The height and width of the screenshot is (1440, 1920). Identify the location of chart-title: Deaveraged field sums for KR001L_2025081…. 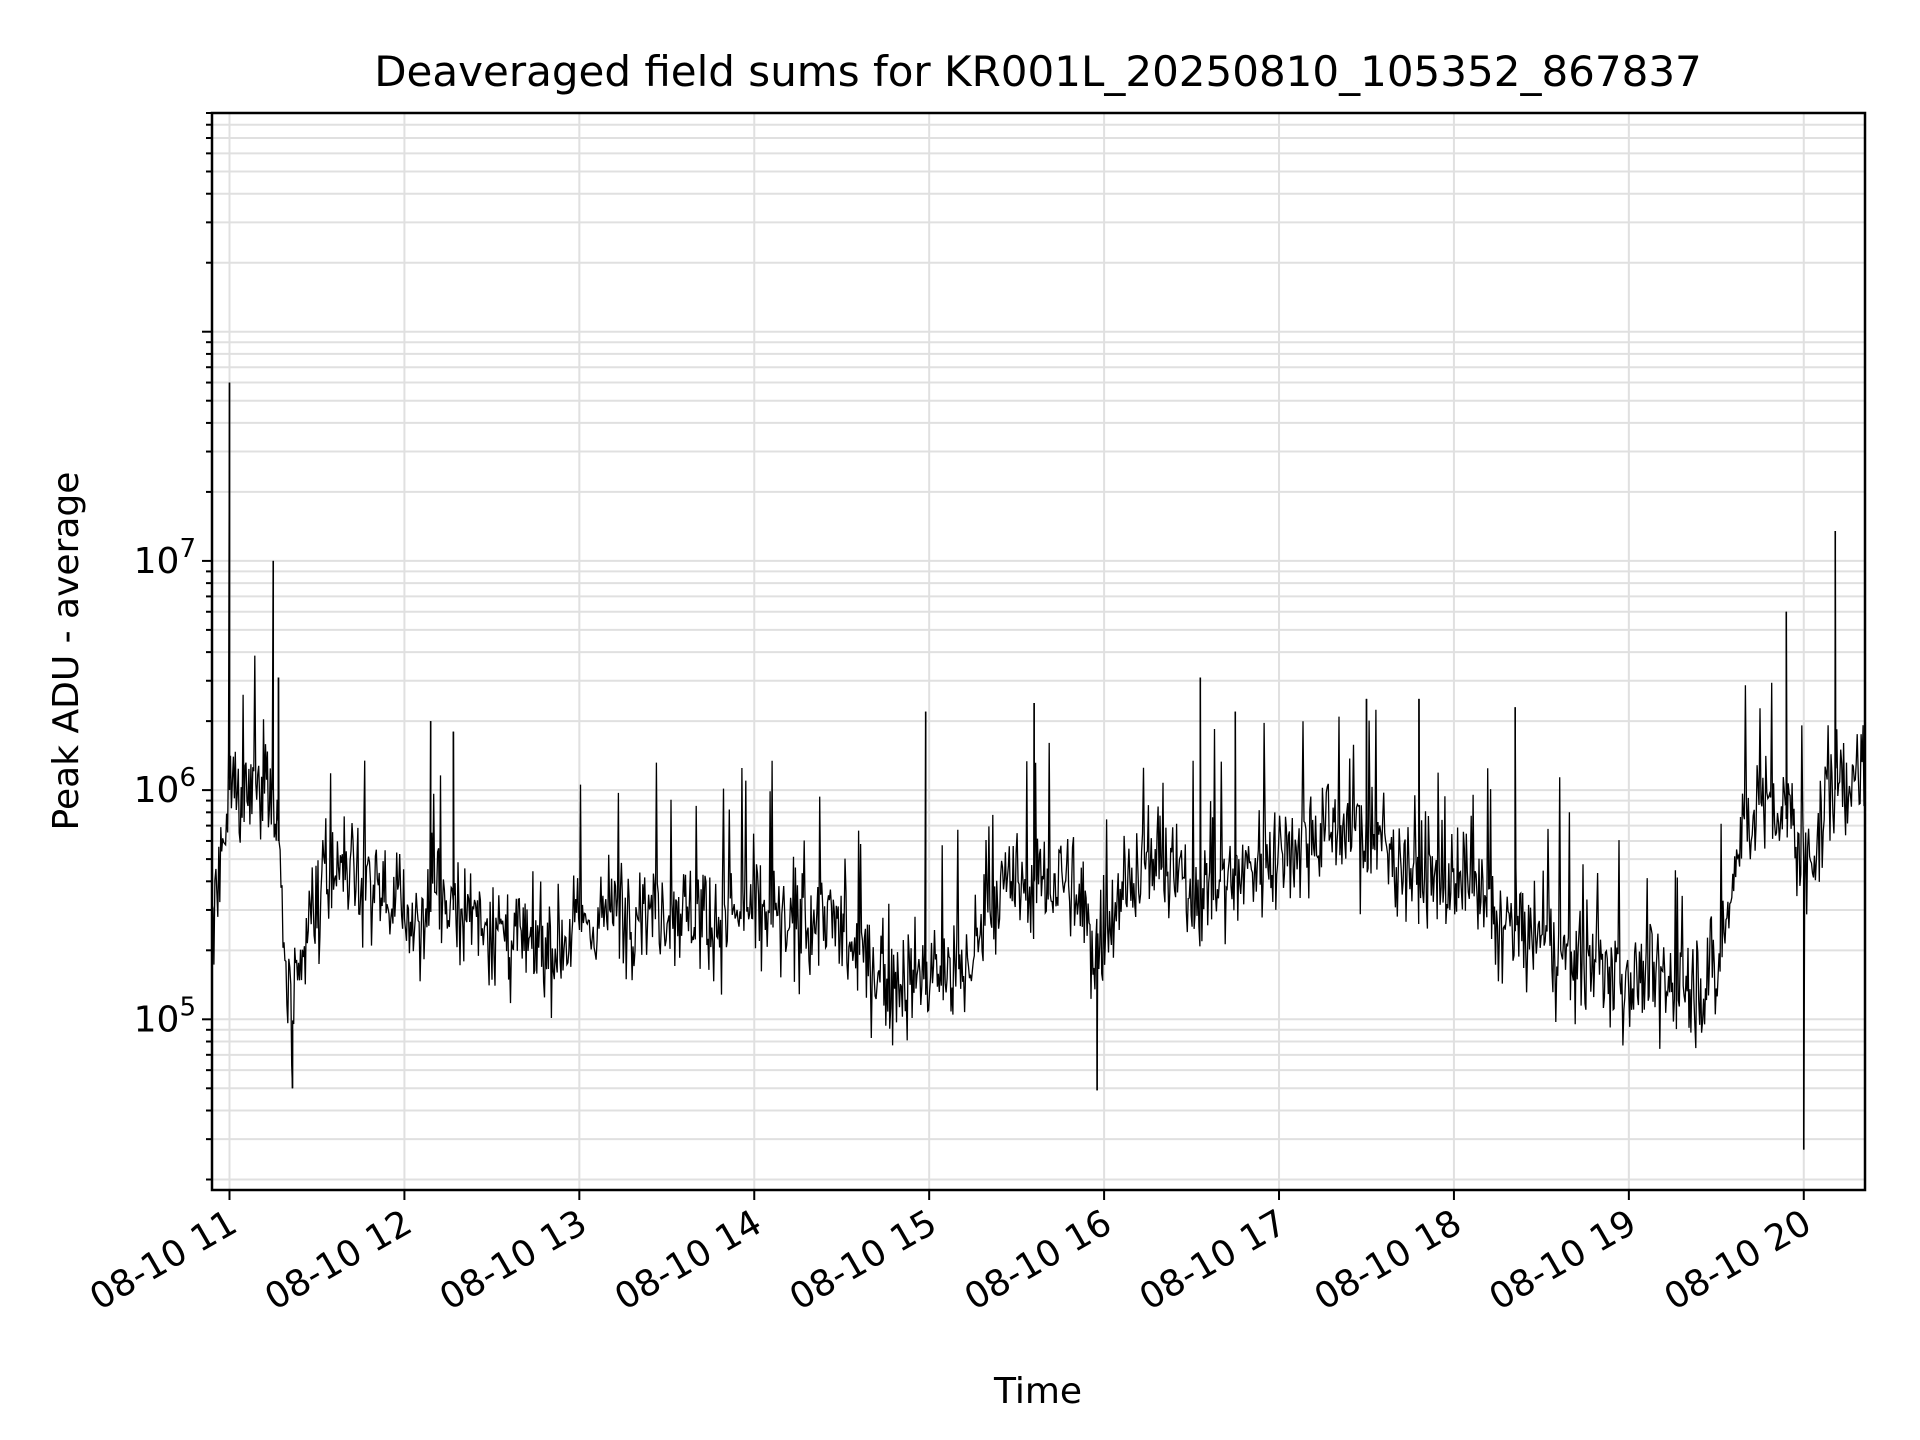
(1038, 71).